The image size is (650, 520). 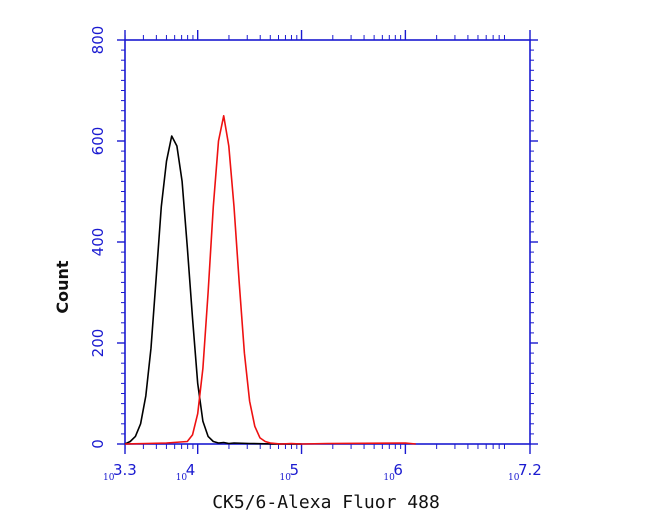 I want to click on x-axis-title: CK5/6-Alexa Fluor 488, so click(x=326, y=502).